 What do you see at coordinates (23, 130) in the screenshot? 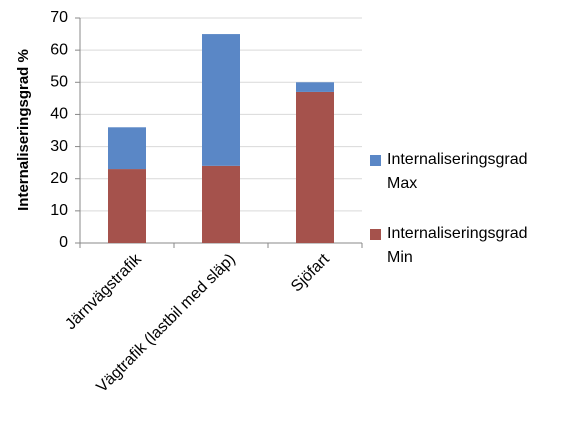
I see `y-axis-title: Internaliseringsgrad %` at bounding box center [23, 130].